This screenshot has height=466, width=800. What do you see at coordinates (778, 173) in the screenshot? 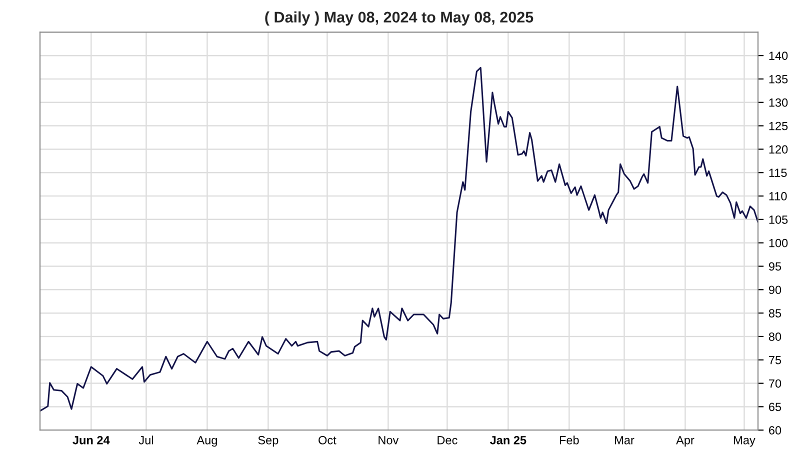
I see `y-tick-label: 115` at bounding box center [778, 173].